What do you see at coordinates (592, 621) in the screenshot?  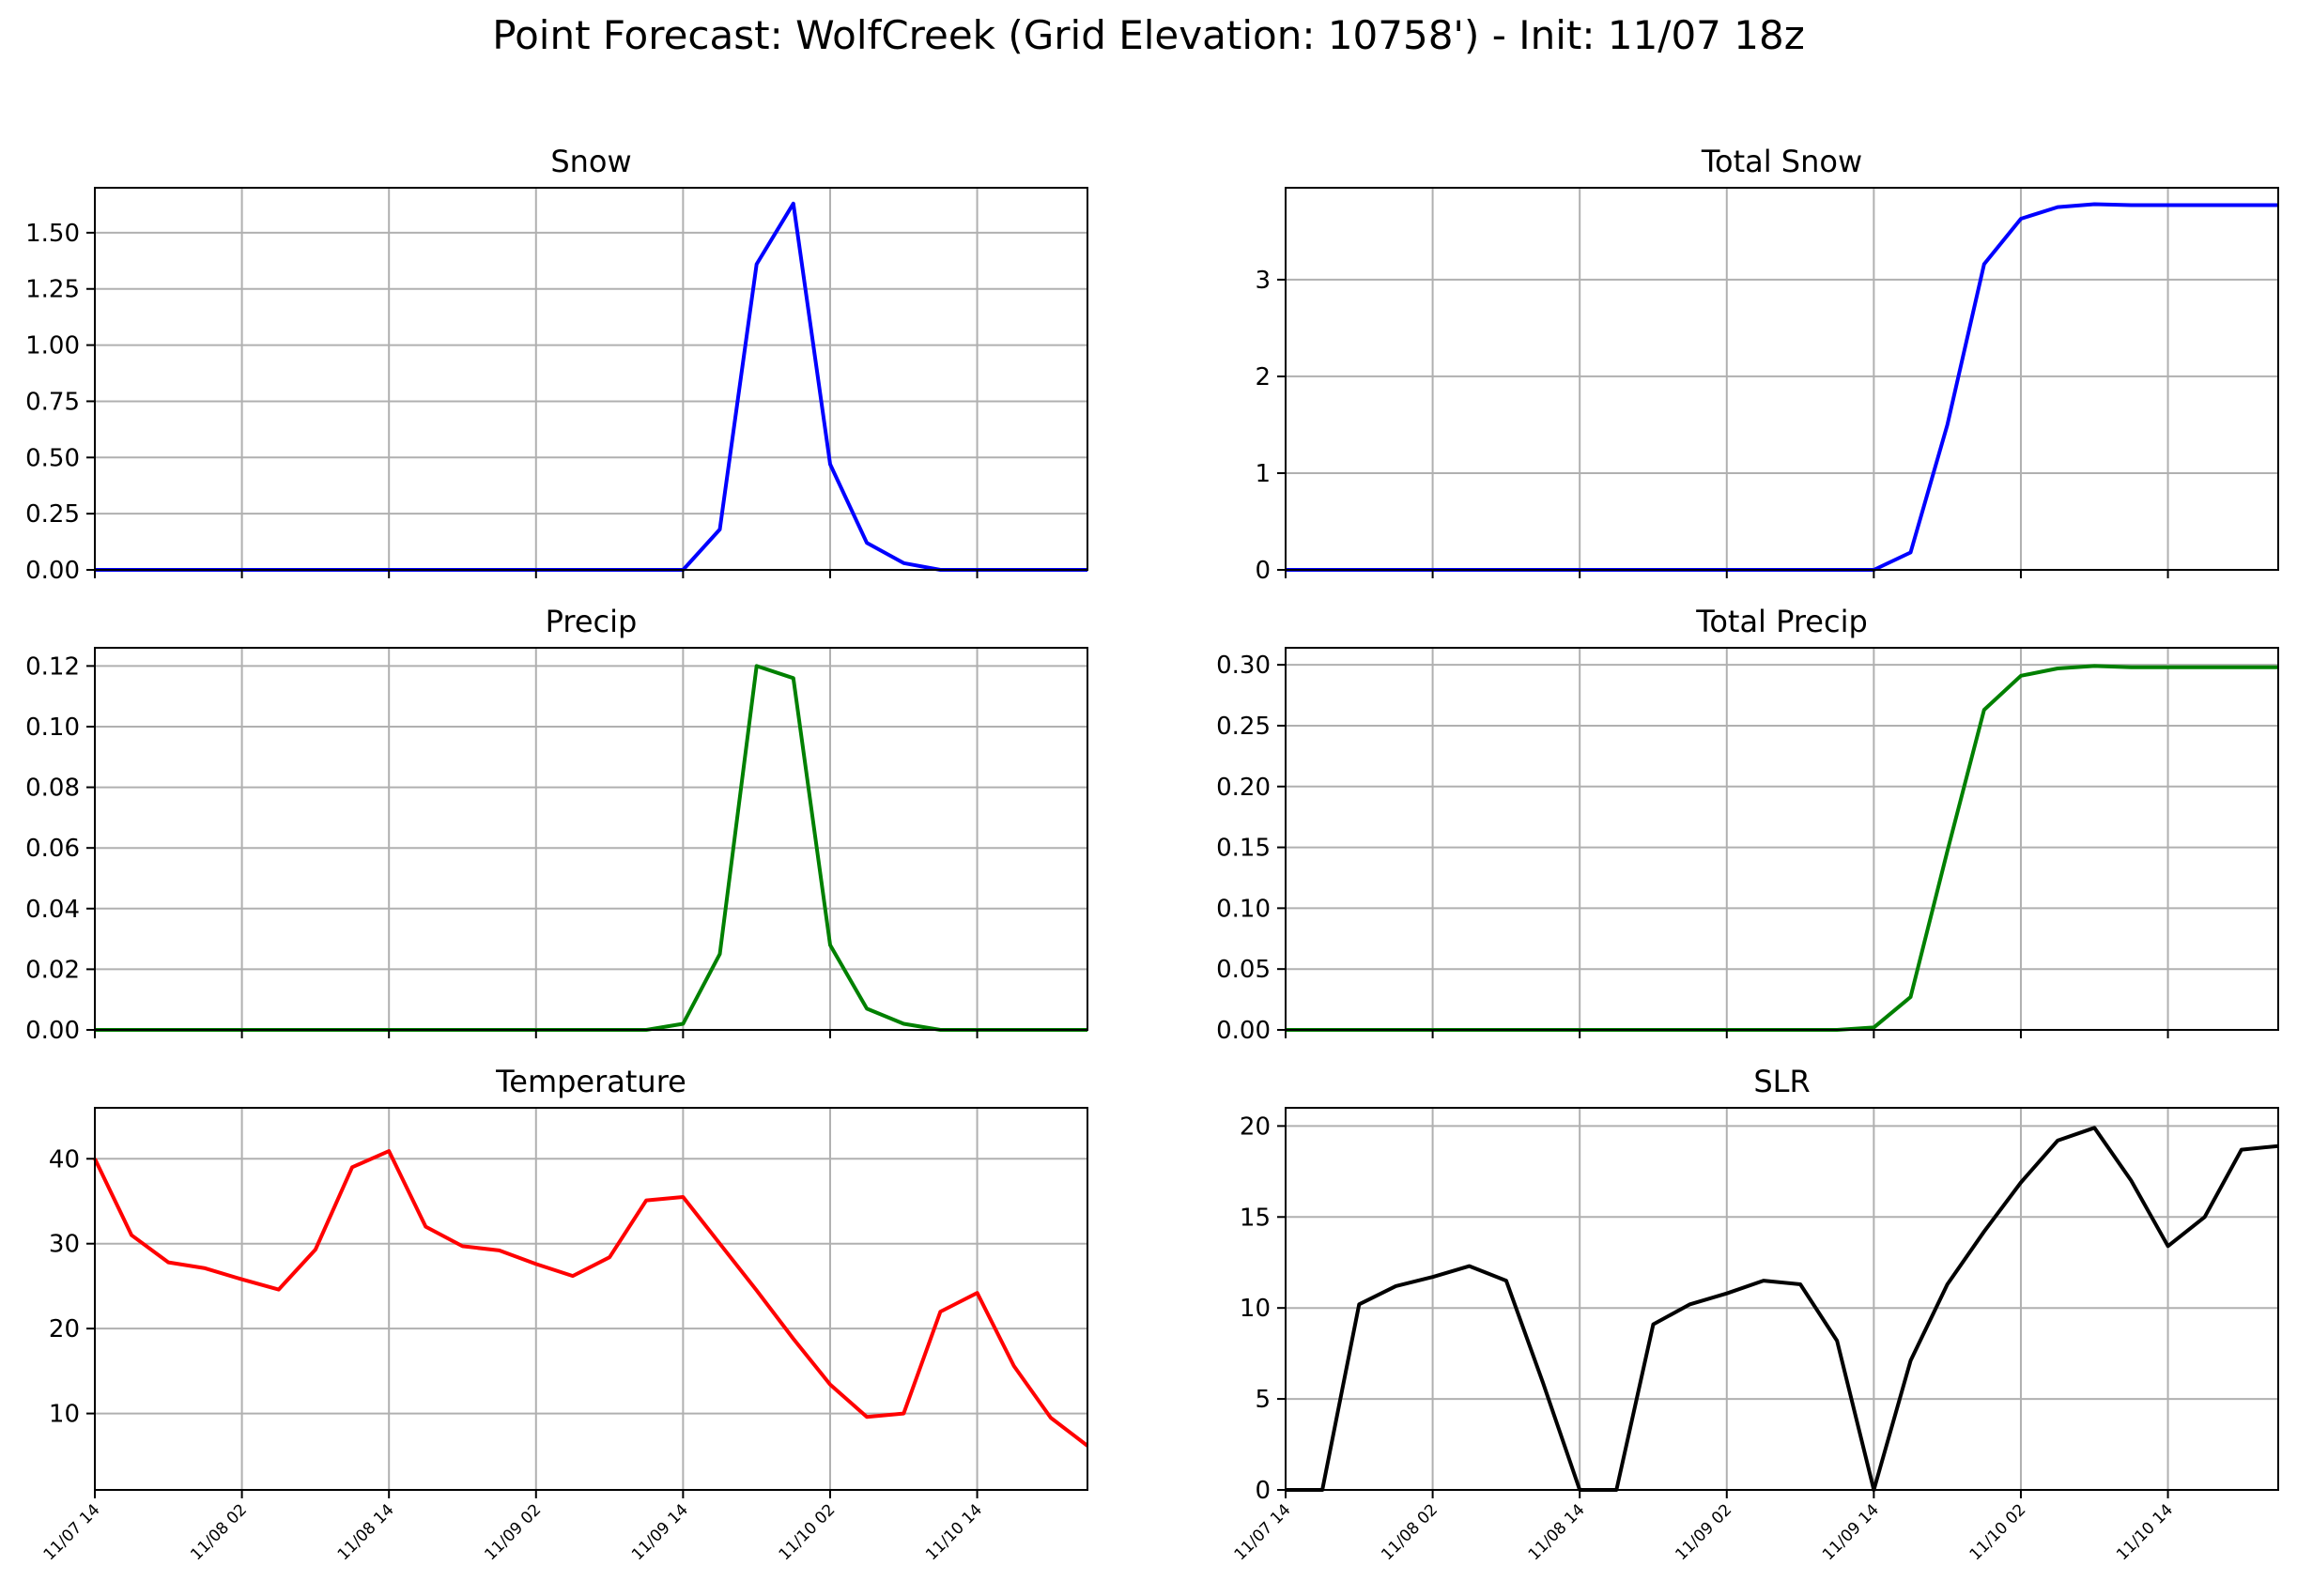 I see `panel-title: Precip` at bounding box center [592, 621].